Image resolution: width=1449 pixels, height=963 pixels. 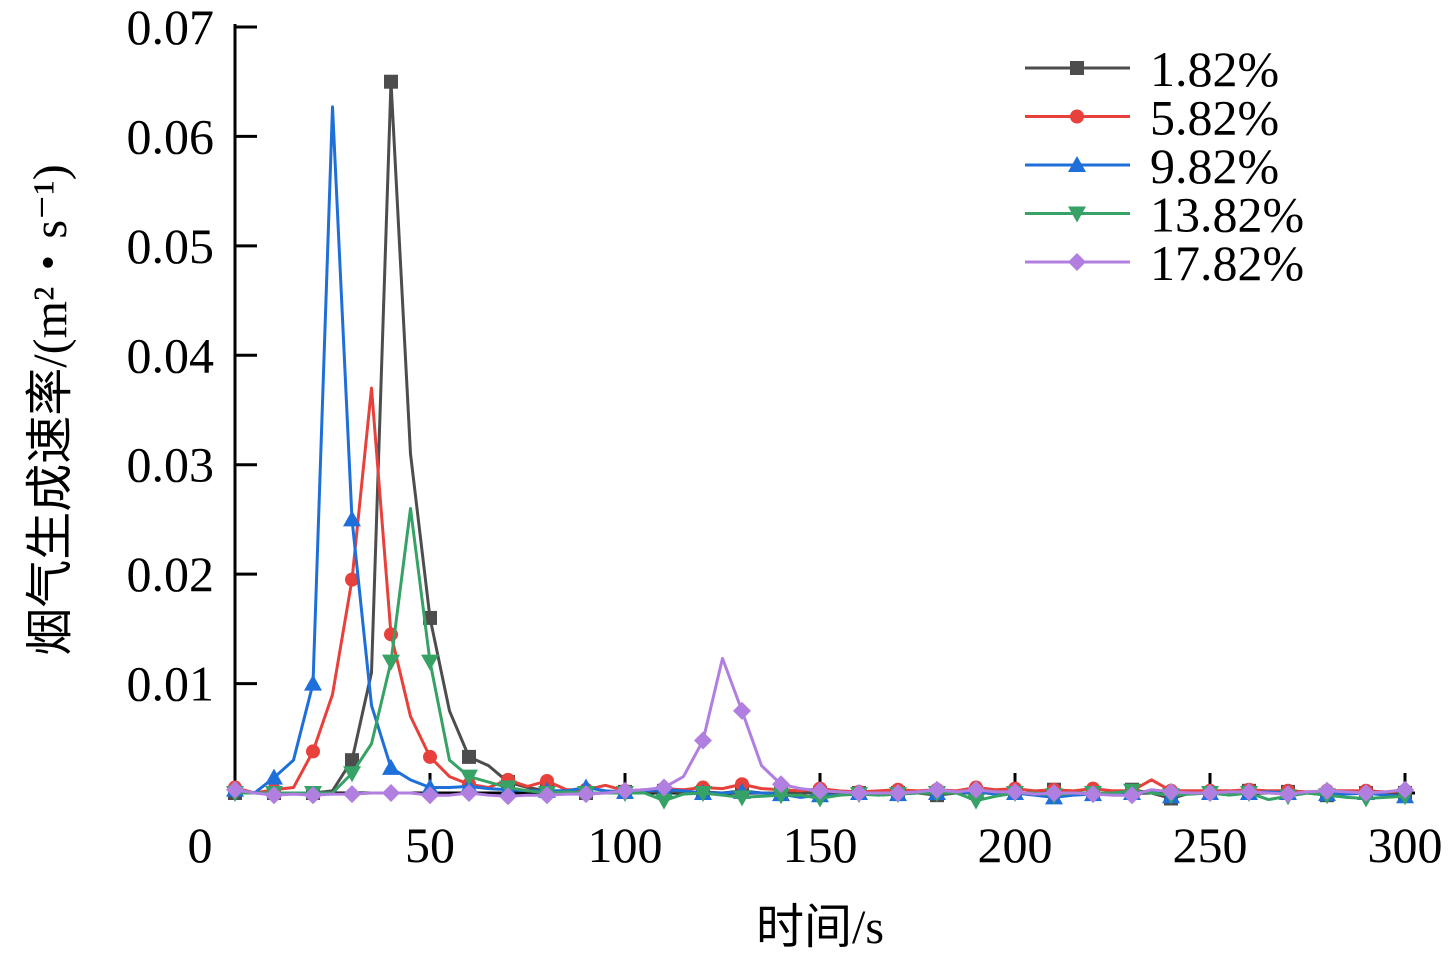 I want to click on y-tick-label: 0.04, so click(x=171, y=355).